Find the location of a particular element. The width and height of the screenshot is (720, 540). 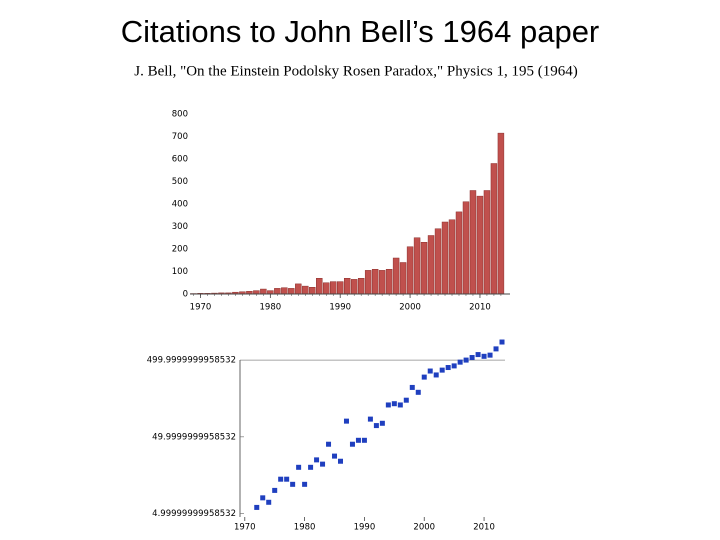

y-tick-label: 600 is located at coordinates (180, 160).